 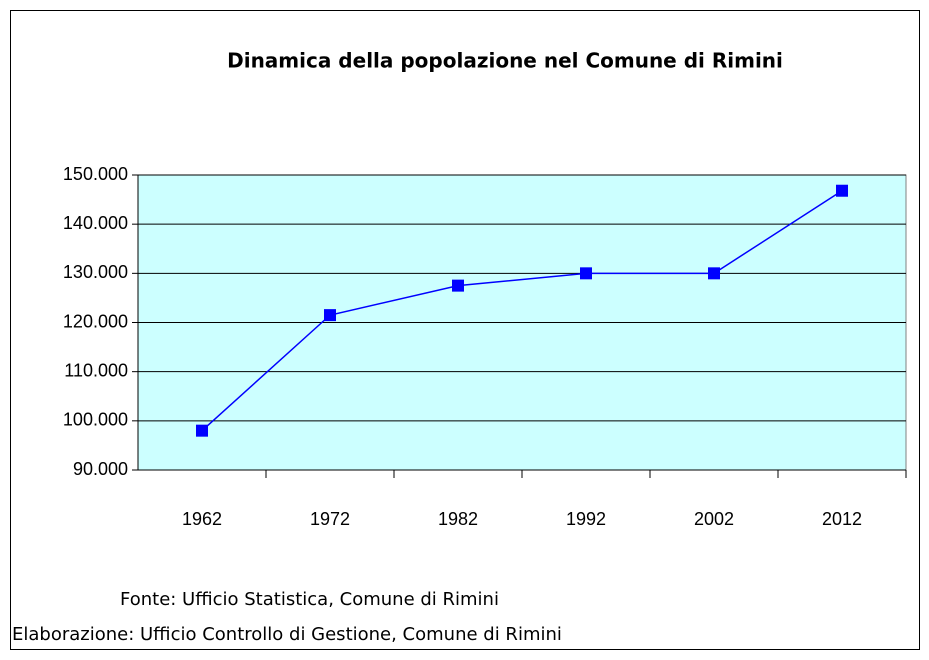 What do you see at coordinates (330, 519) in the screenshot?
I see `x-tick-label: 1972` at bounding box center [330, 519].